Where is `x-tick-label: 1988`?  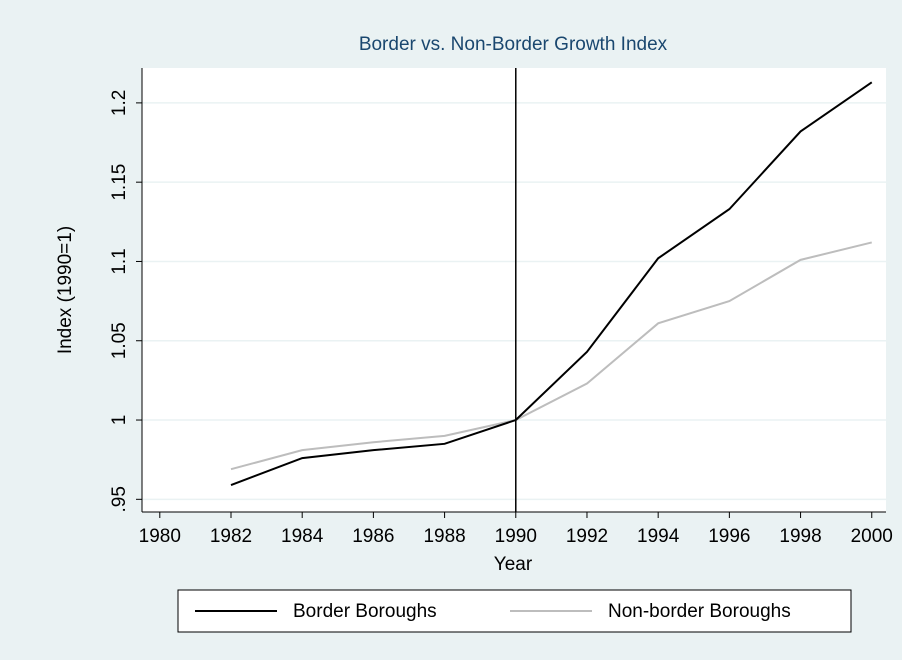
x-tick-label: 1988 is located at coordinates (444, 536).